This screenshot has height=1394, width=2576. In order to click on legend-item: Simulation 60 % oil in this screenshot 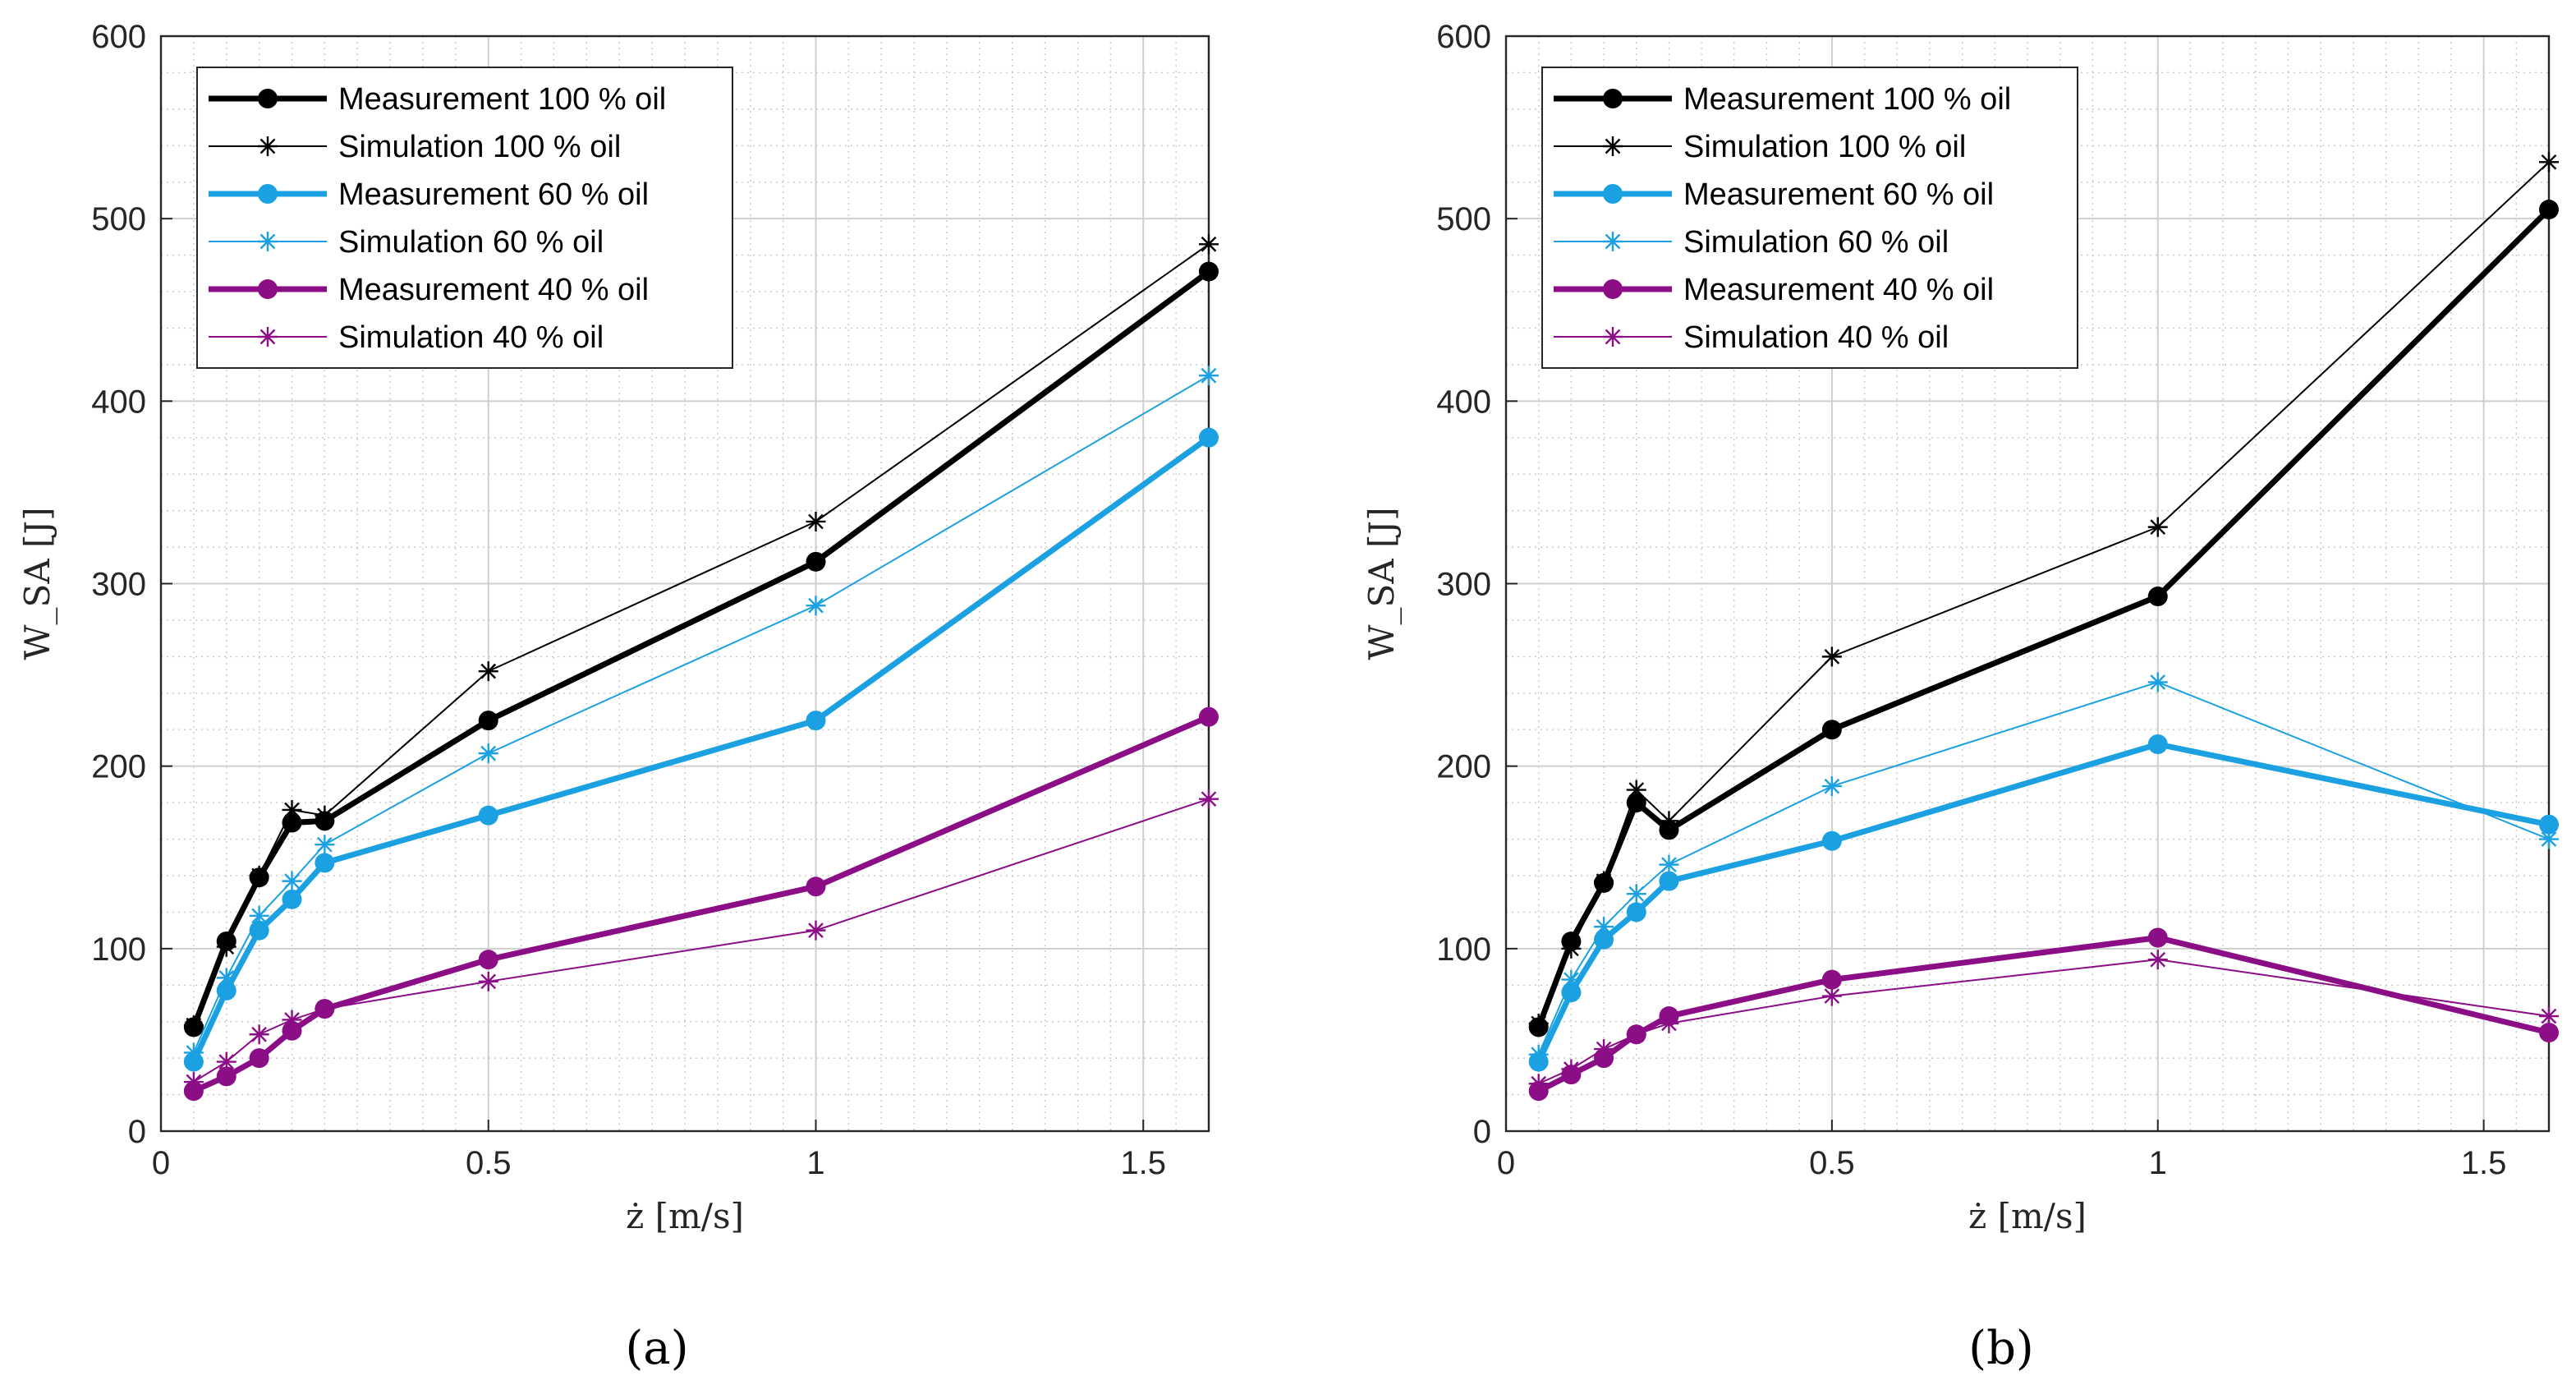, I will do `click(1751, 242)`.